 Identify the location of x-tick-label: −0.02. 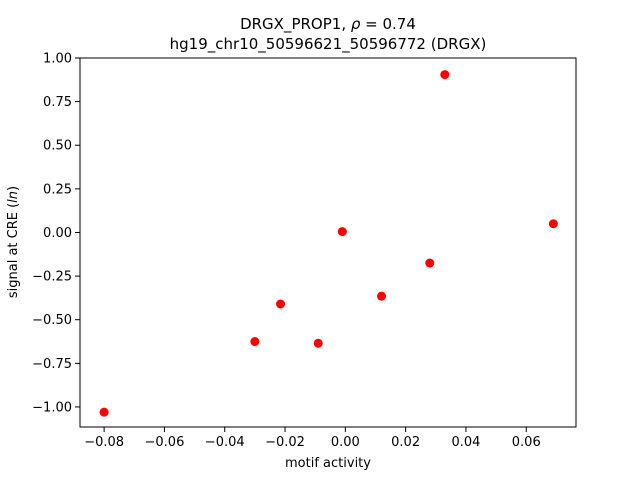
(285, 442).